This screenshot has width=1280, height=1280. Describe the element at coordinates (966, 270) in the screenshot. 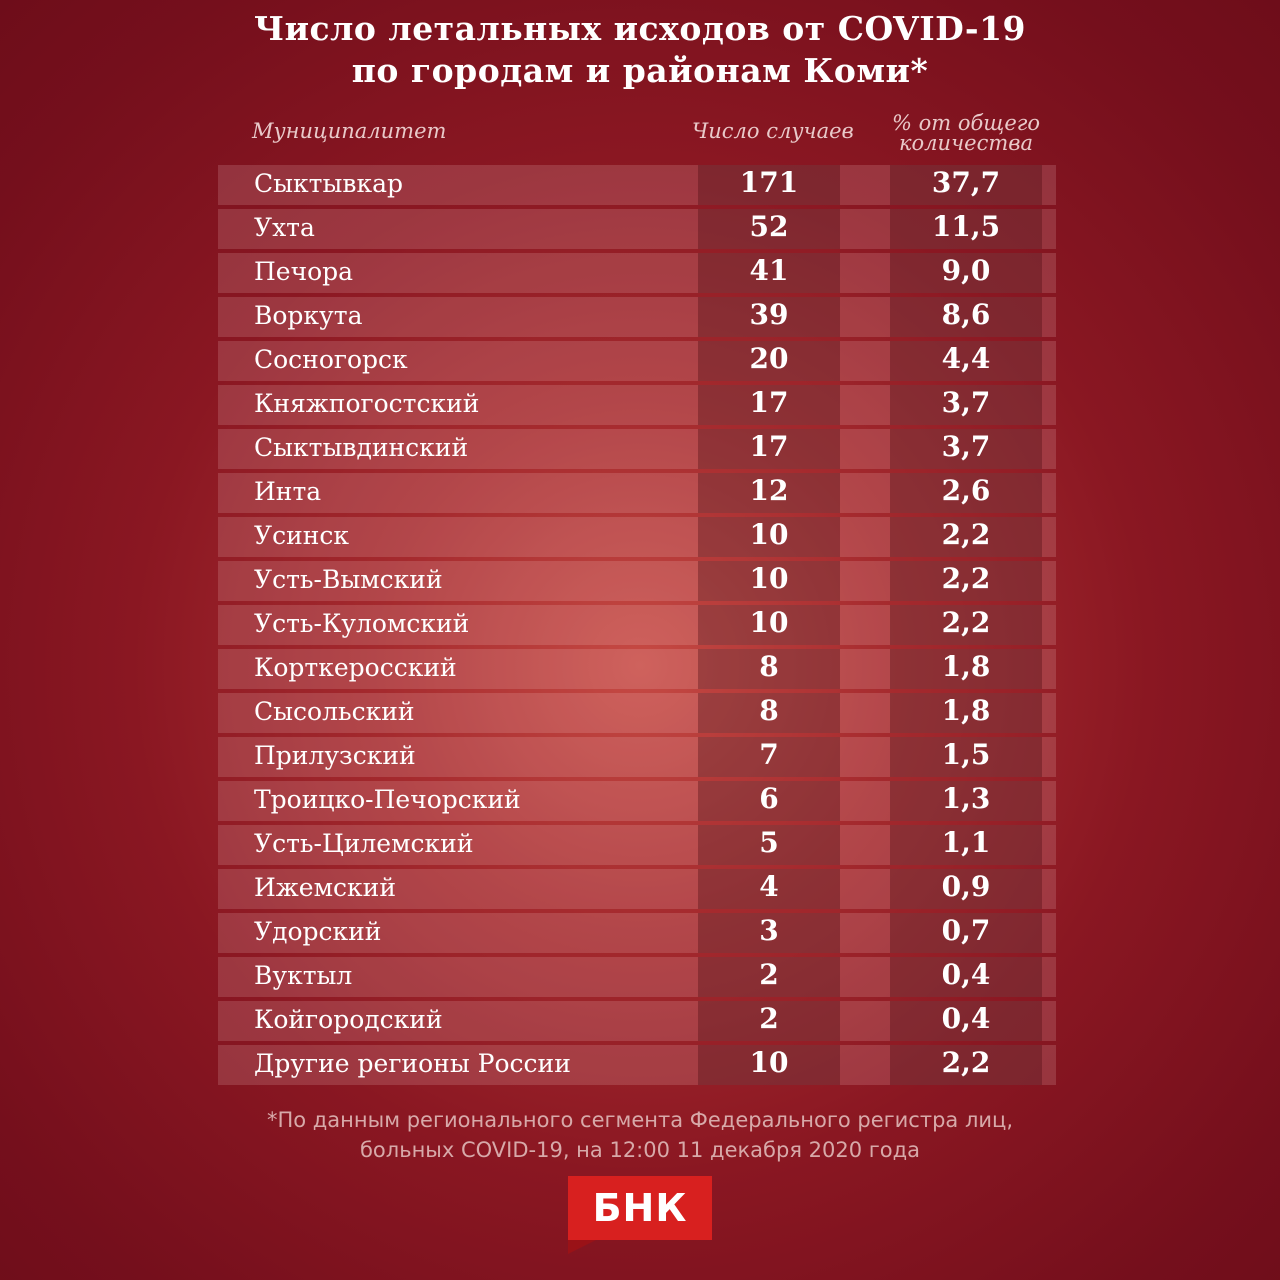

I see `percent-value: 9,0` at that location.